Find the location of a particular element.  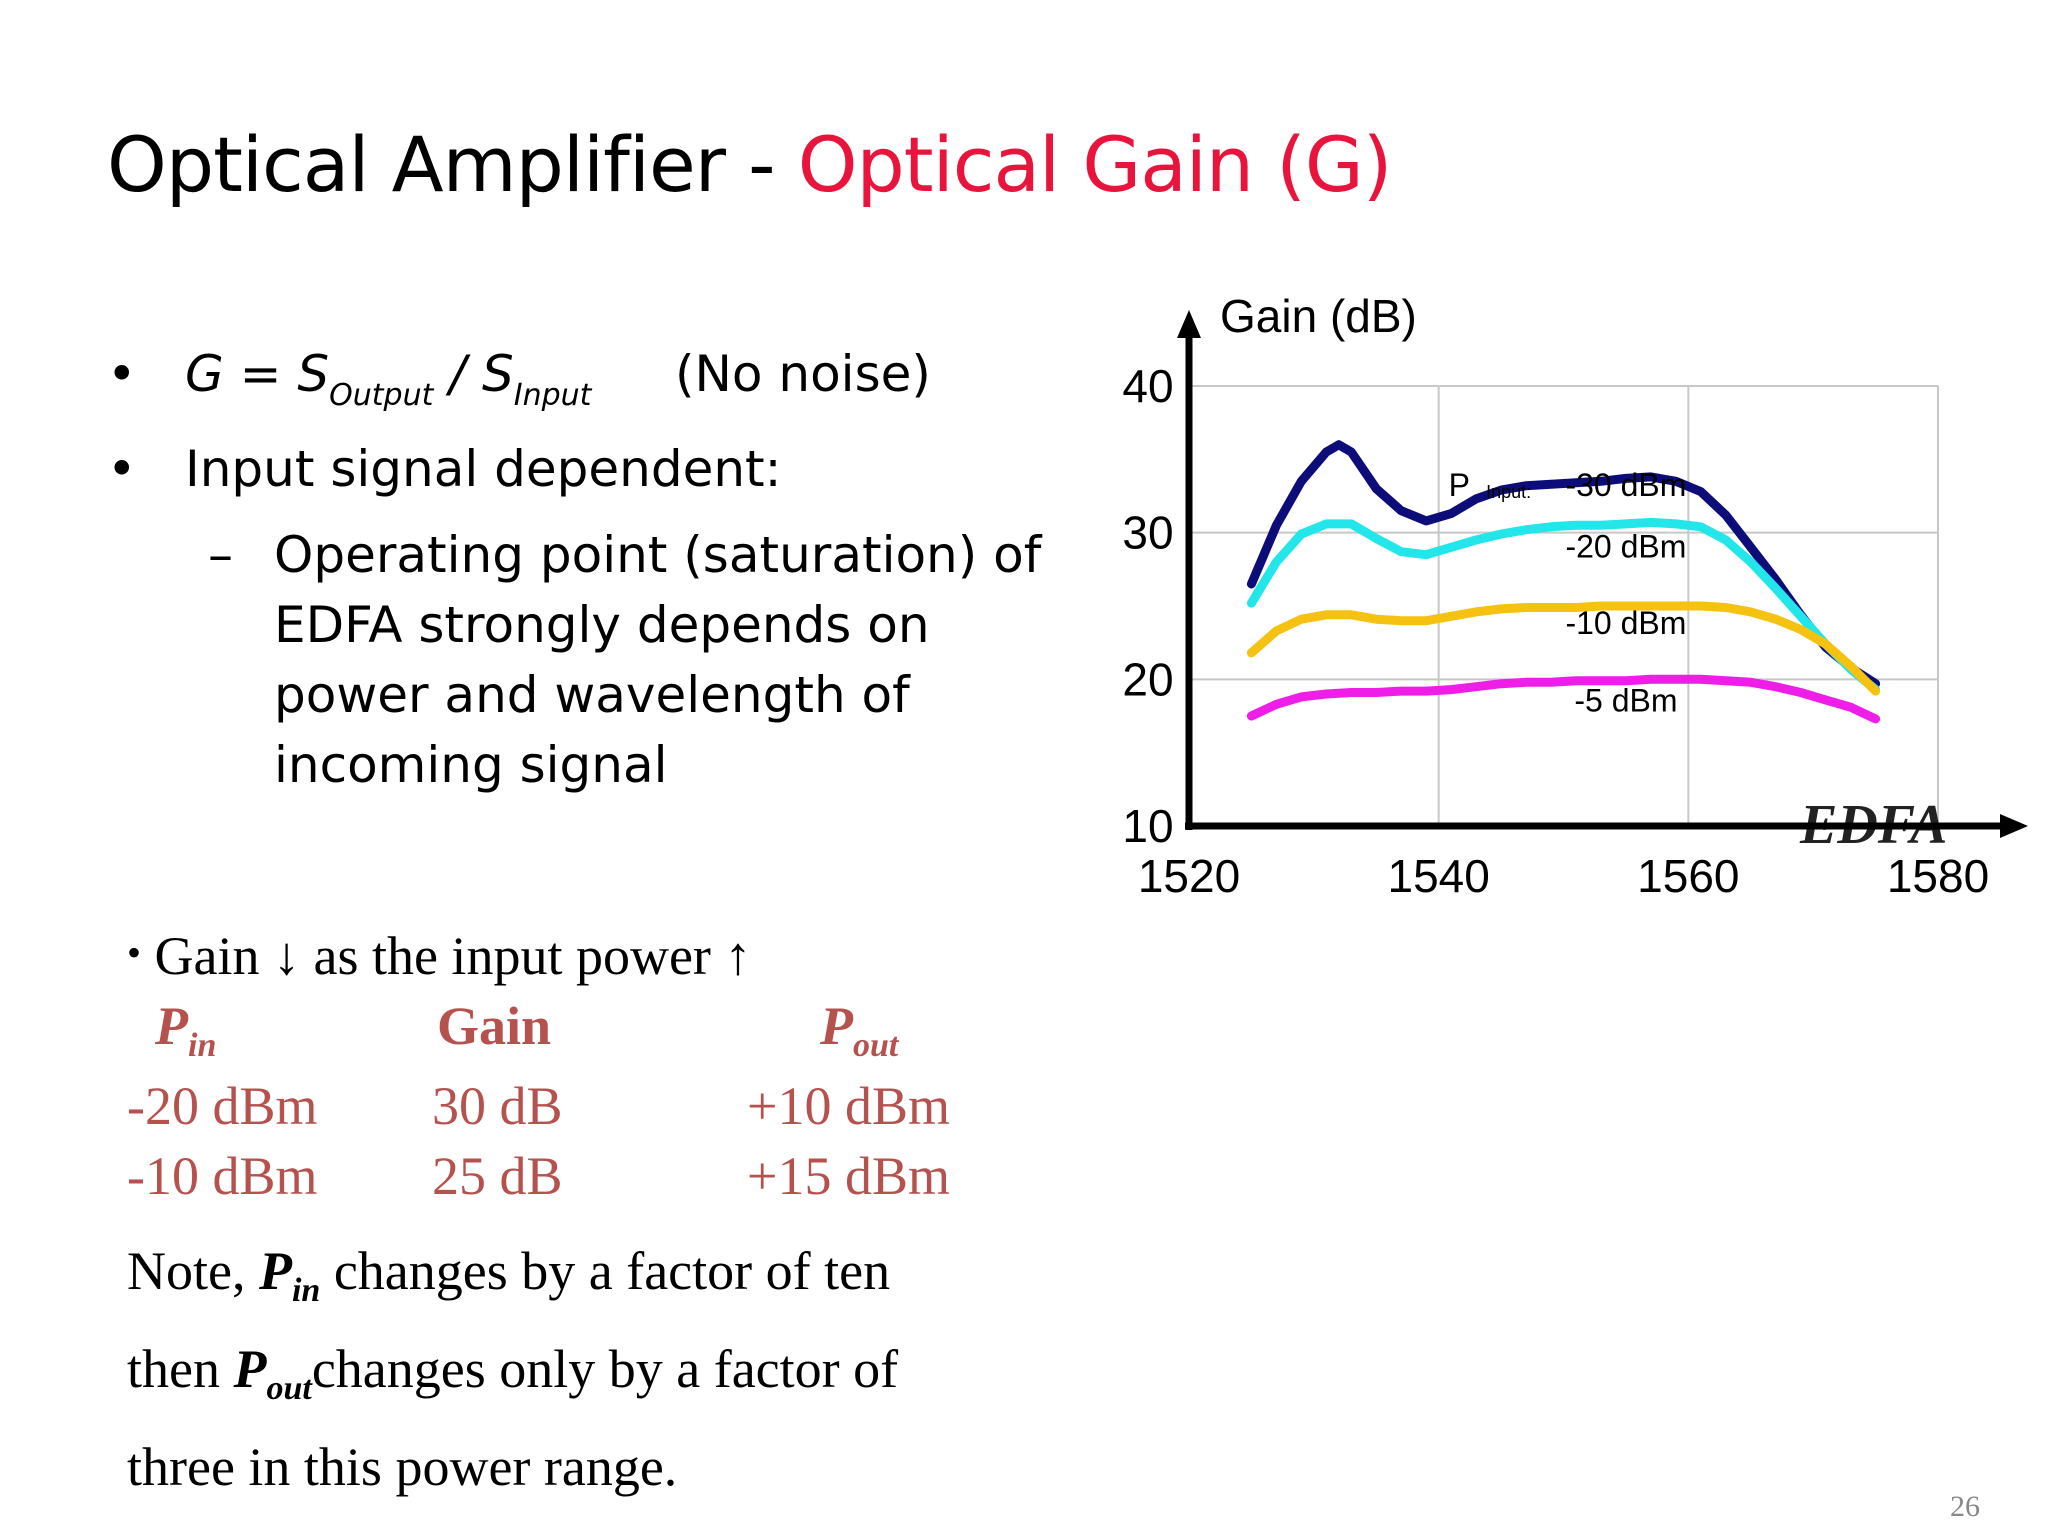

note-line-1: Note, Pin changes by a factor of ten is located at coordinates (512, 1281).